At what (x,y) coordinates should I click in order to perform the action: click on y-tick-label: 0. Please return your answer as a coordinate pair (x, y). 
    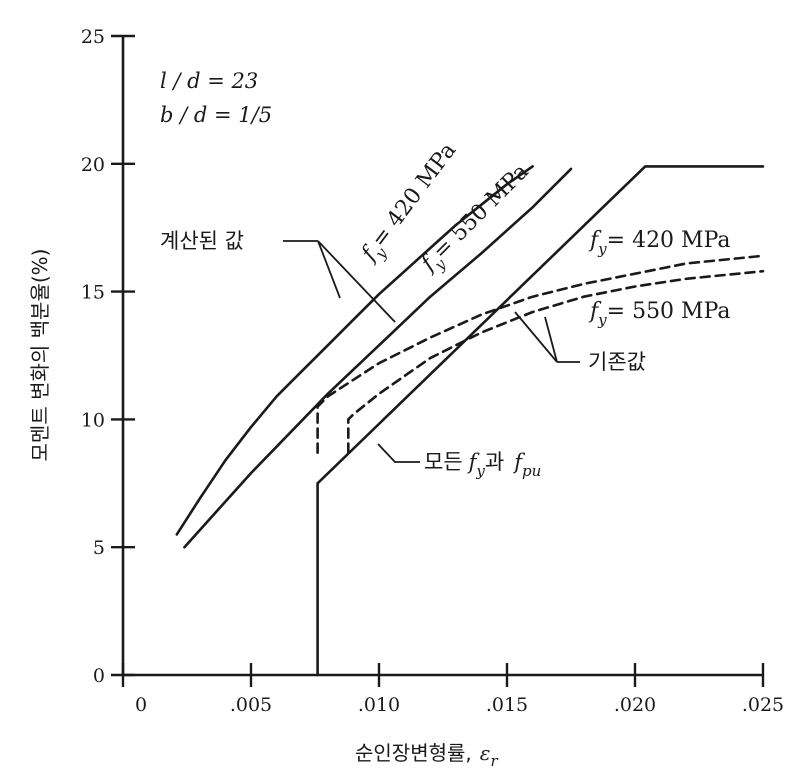
    Looking at the image, I should click on (99, 676).